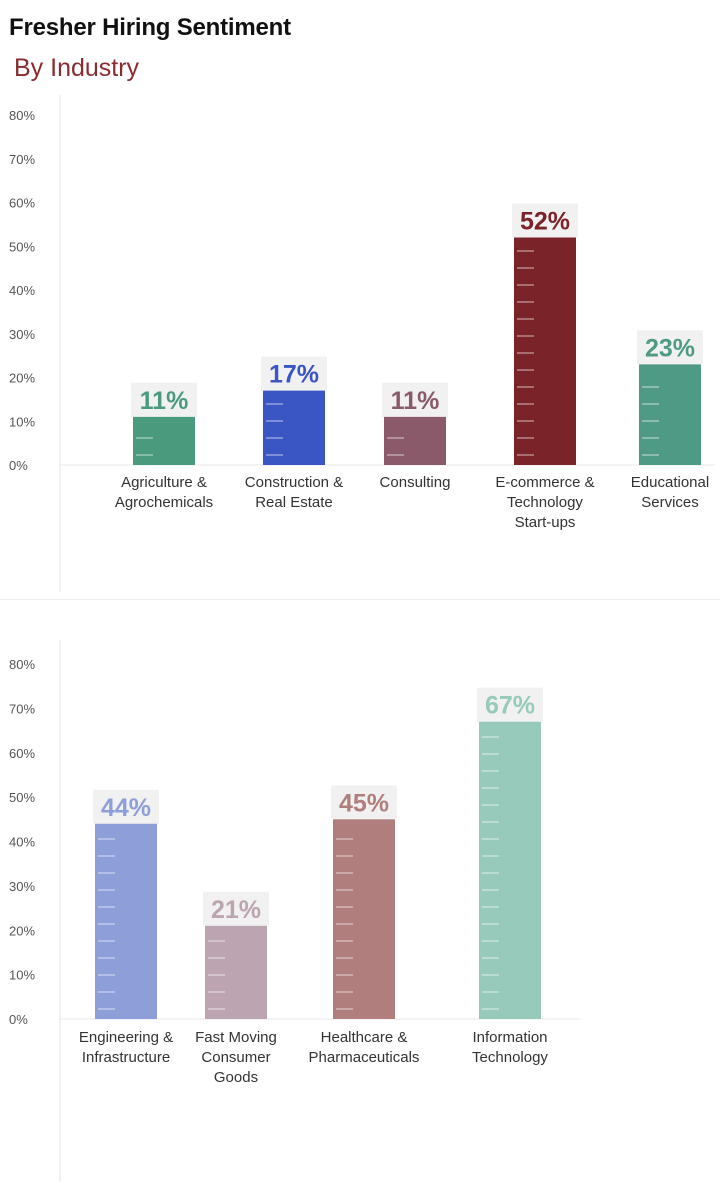 Image resolution: width=720 pixels, height=1188 pixels. What do you see at coordinates (670, 502) in the screenshot?
I see `category-label: Services` at bounding box center [670, 502].